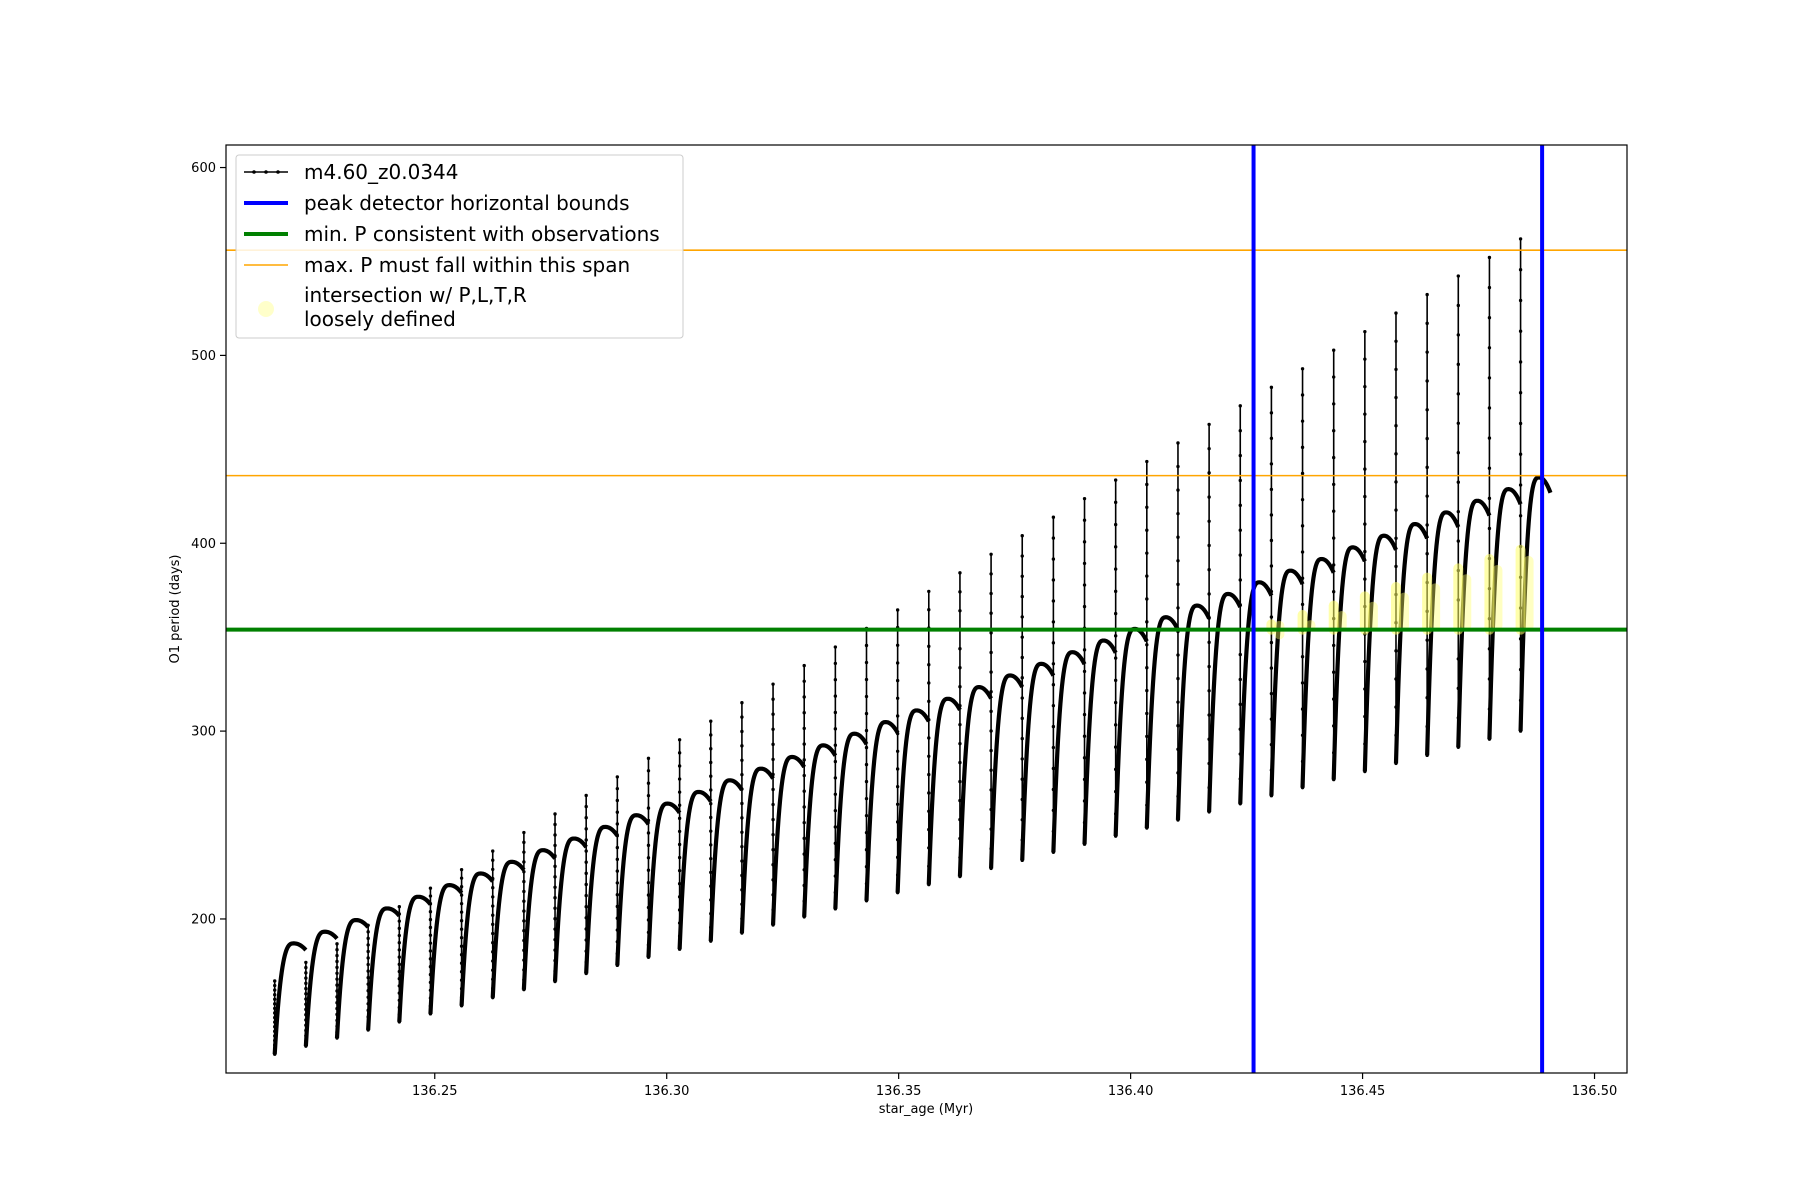 The height and width of the screenshot is (1200, 1800). I want to click on legend-label-model: m4.60_z0.0344, so click(381, 172).